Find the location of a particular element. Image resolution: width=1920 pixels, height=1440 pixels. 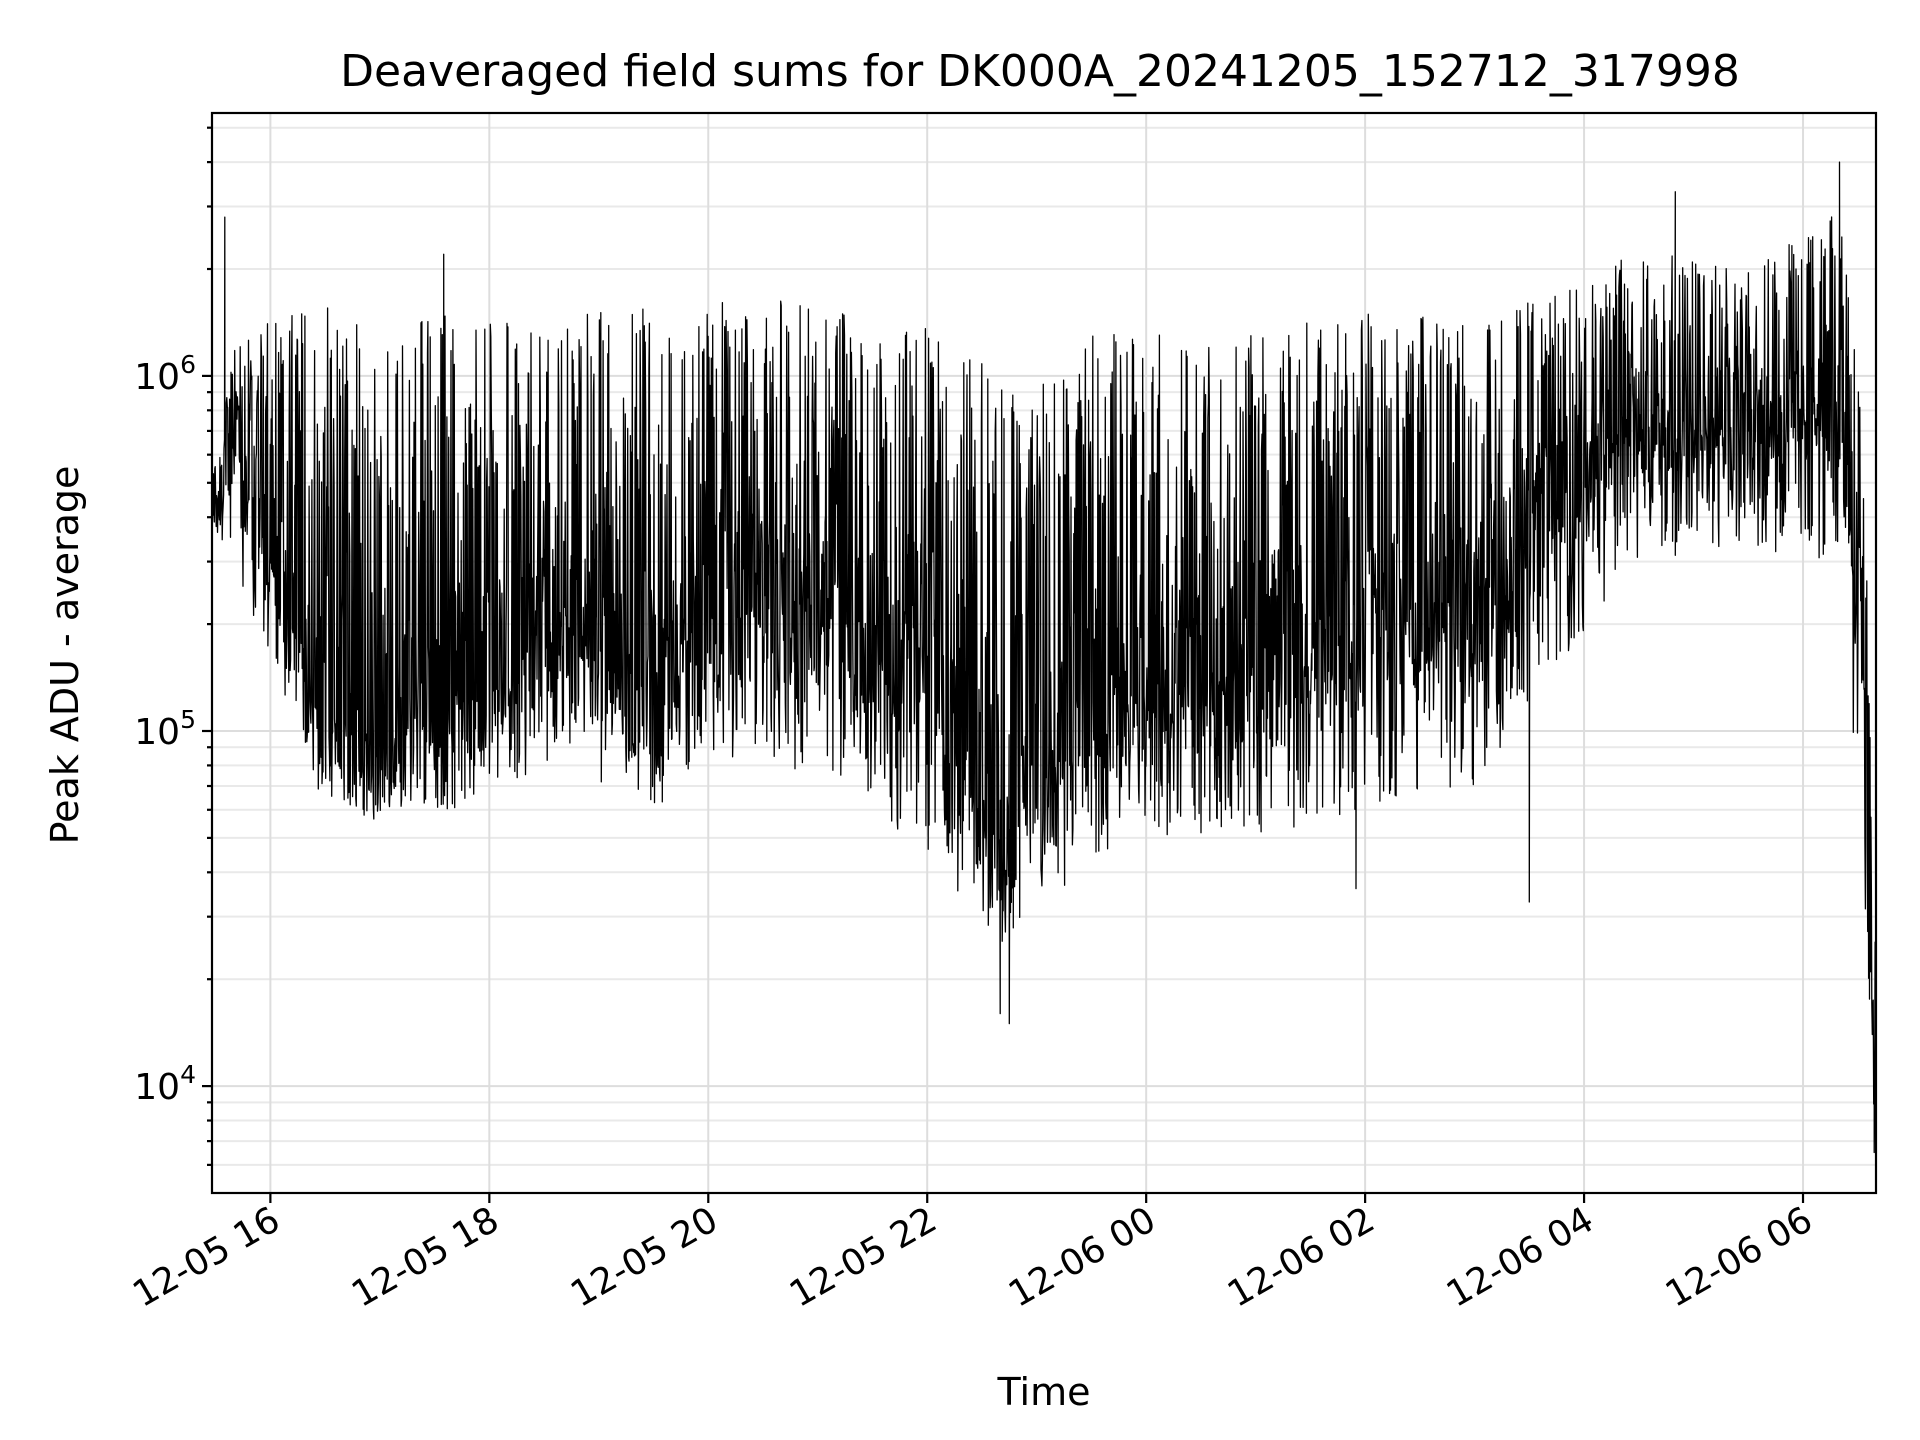

y-axis: 10⁴ 10⁵ 10⁶ is located at coordinates (173, 646).